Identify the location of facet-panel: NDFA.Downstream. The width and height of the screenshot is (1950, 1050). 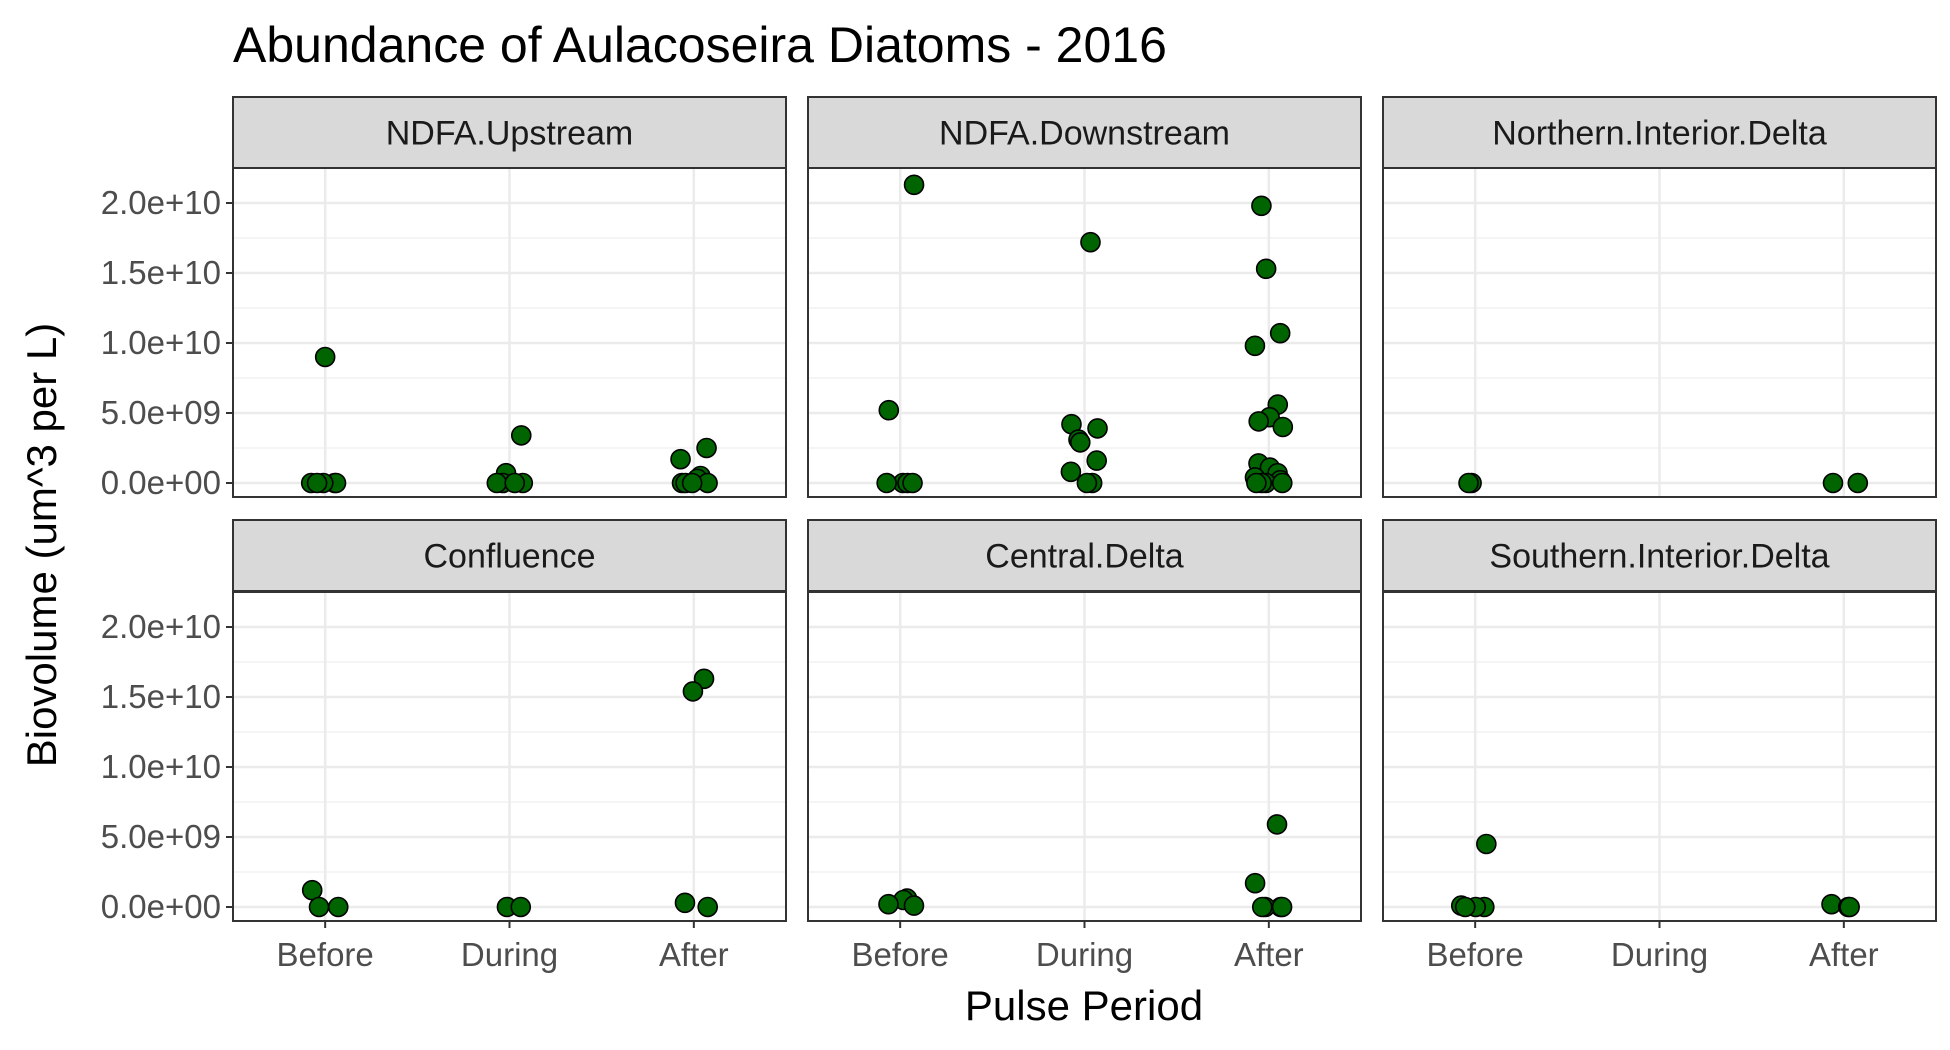
(1084, 297).